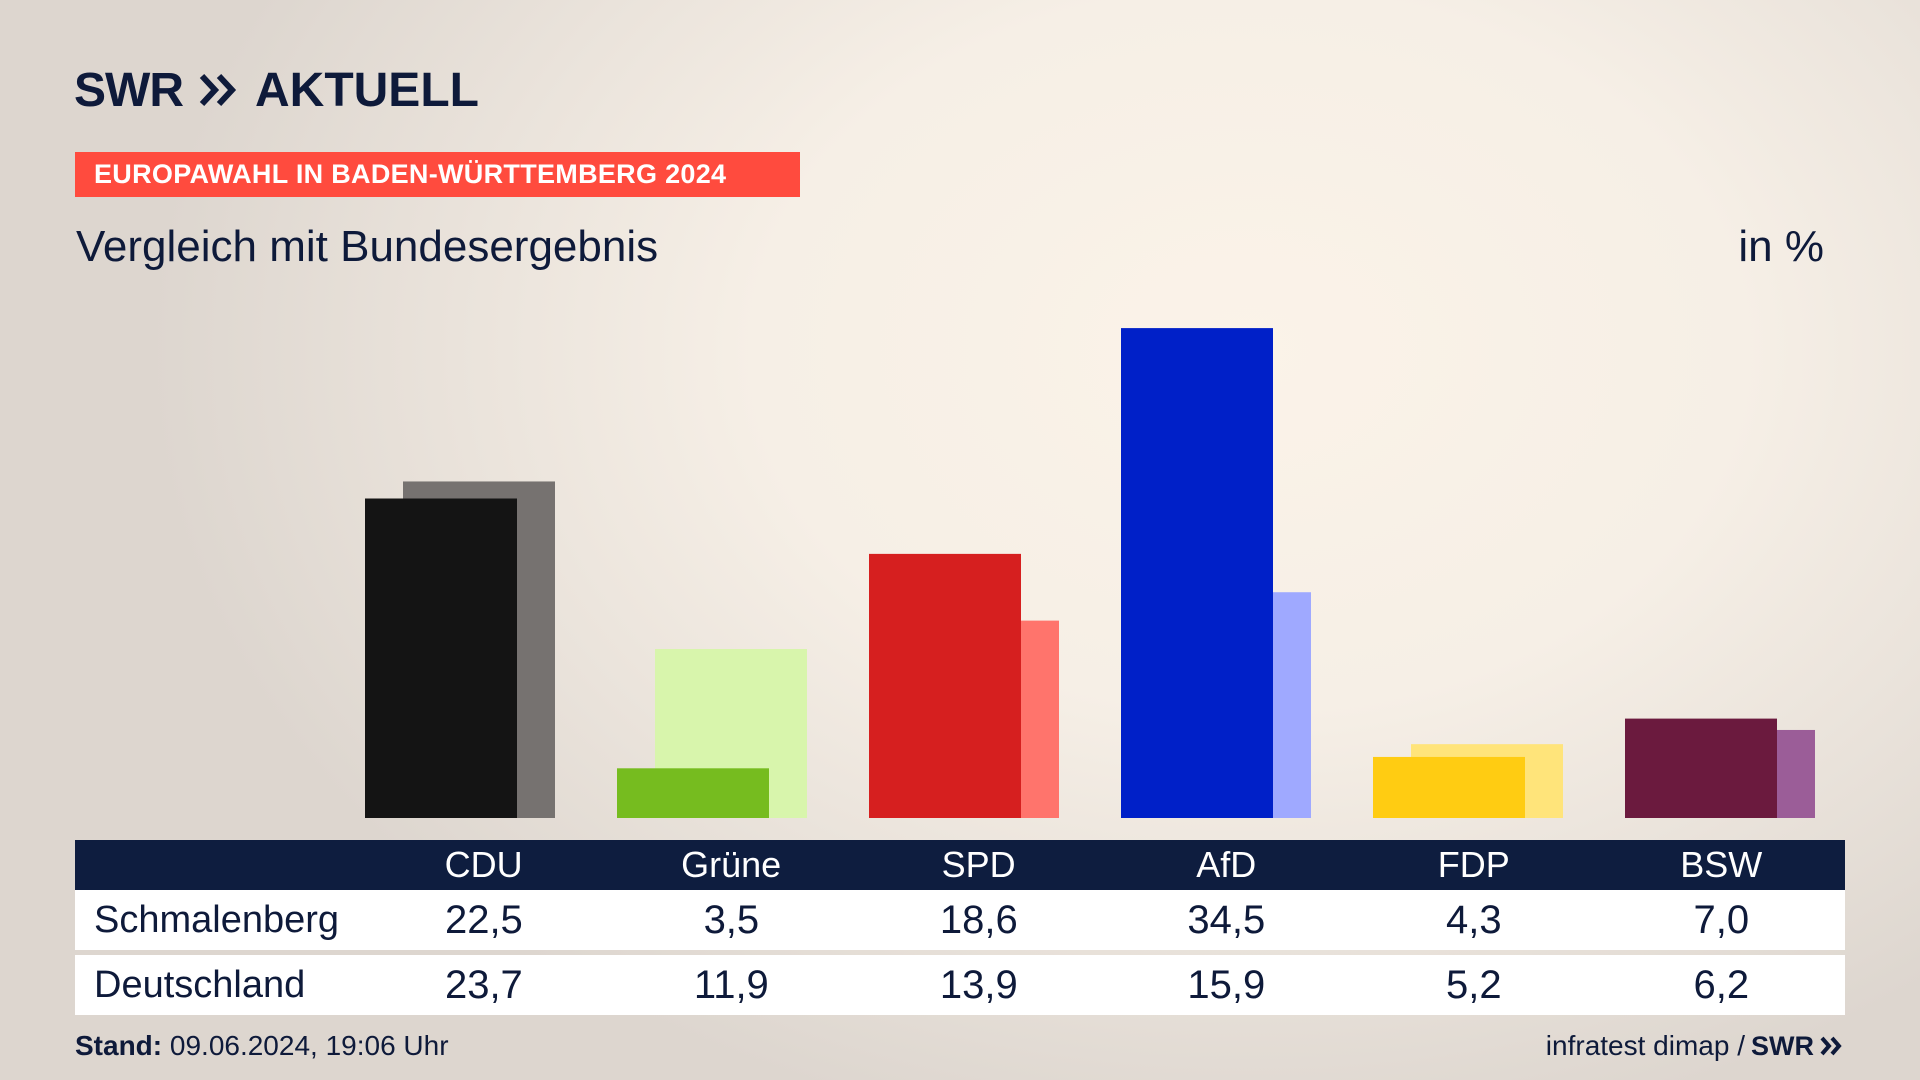 The height and width of the screenshot is (1080, 1920). What do you see at coordinates (1197, 573) in the screenshot?
I see `bar-schmalenberg-afd` at bounding box center [1197, 573].